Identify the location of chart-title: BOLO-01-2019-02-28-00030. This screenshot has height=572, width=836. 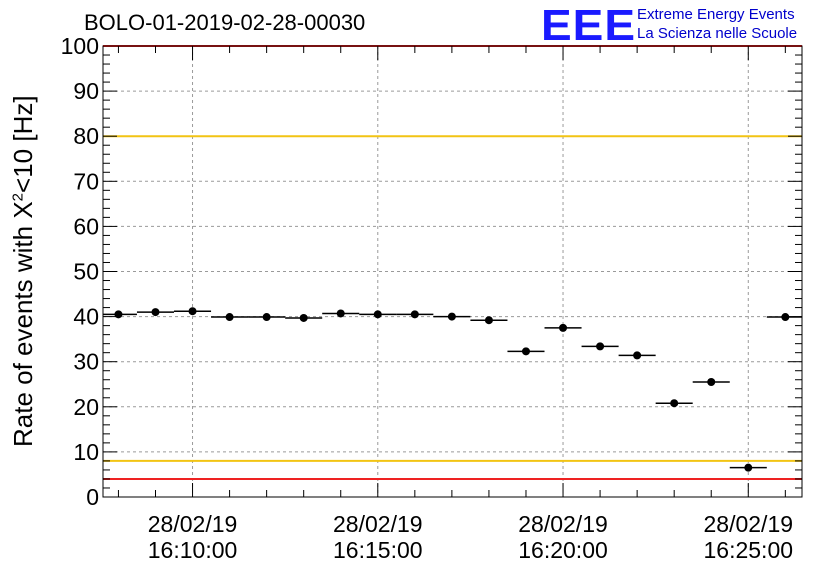
(225, 22).